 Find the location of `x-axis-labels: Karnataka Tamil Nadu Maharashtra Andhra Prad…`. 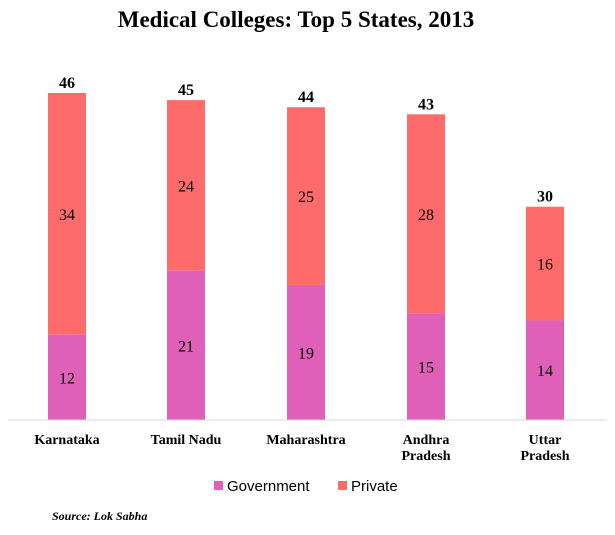

x-axis-labels: Karnataka Tamil Nadu Maharashtra Andhra Prad… is located at coordinates (301, 448).